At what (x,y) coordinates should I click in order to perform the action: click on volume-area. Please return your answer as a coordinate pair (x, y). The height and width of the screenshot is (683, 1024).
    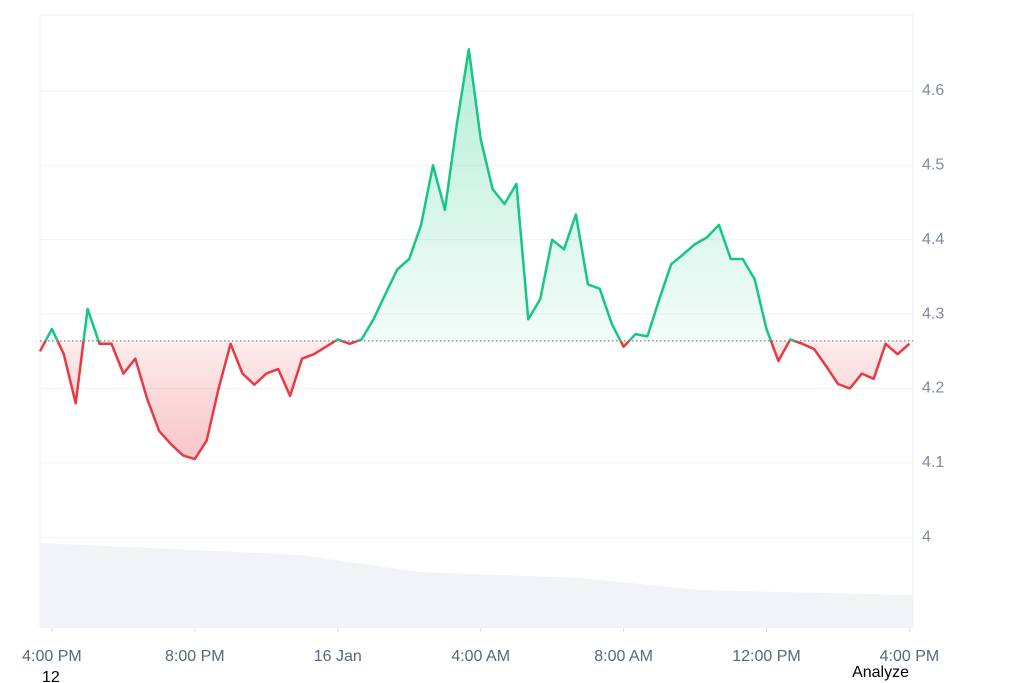
    Looking at the image, I should click on (476, 585).